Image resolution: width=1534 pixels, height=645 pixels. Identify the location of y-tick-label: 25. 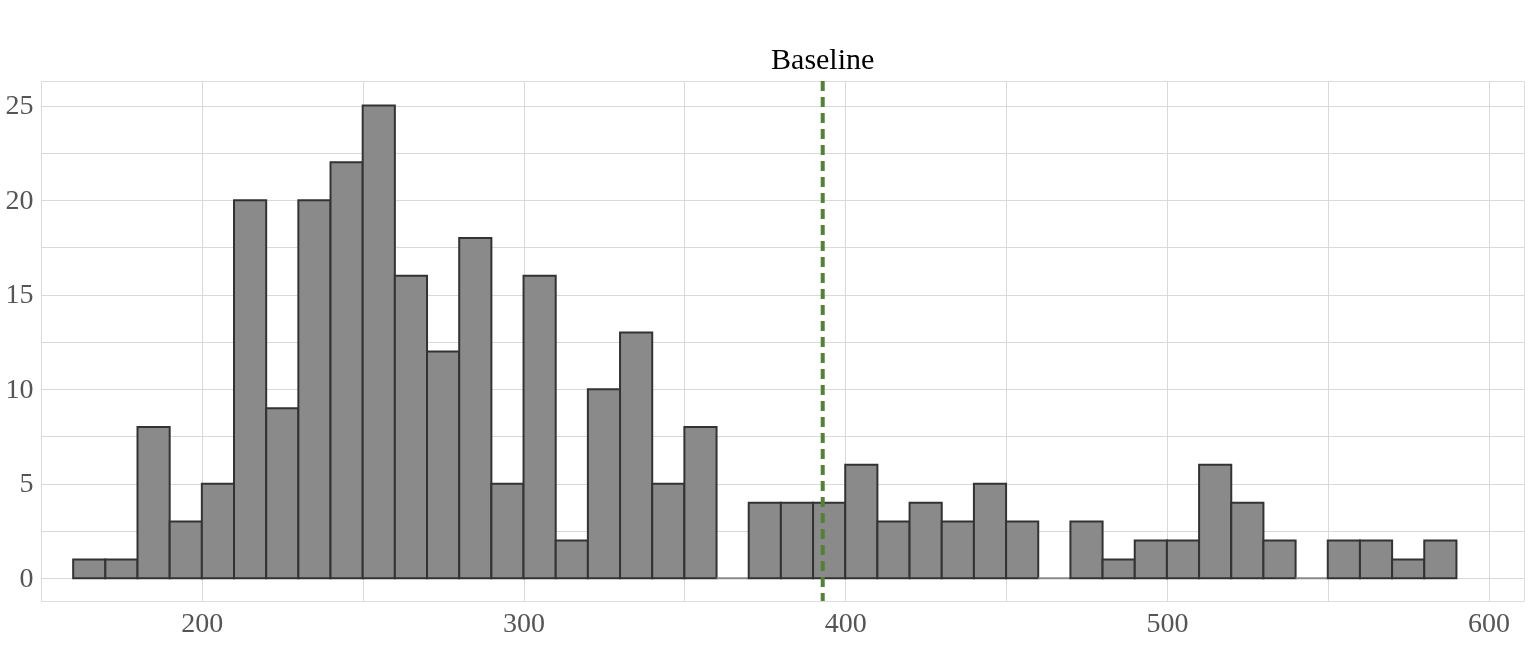
(19, 105).